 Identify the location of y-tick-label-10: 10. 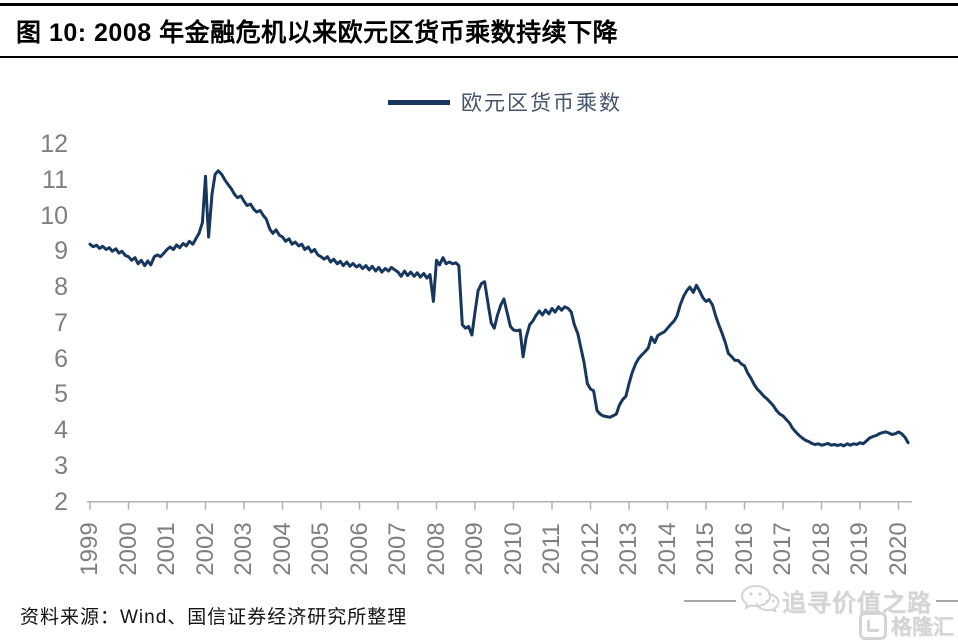
(54, 215).